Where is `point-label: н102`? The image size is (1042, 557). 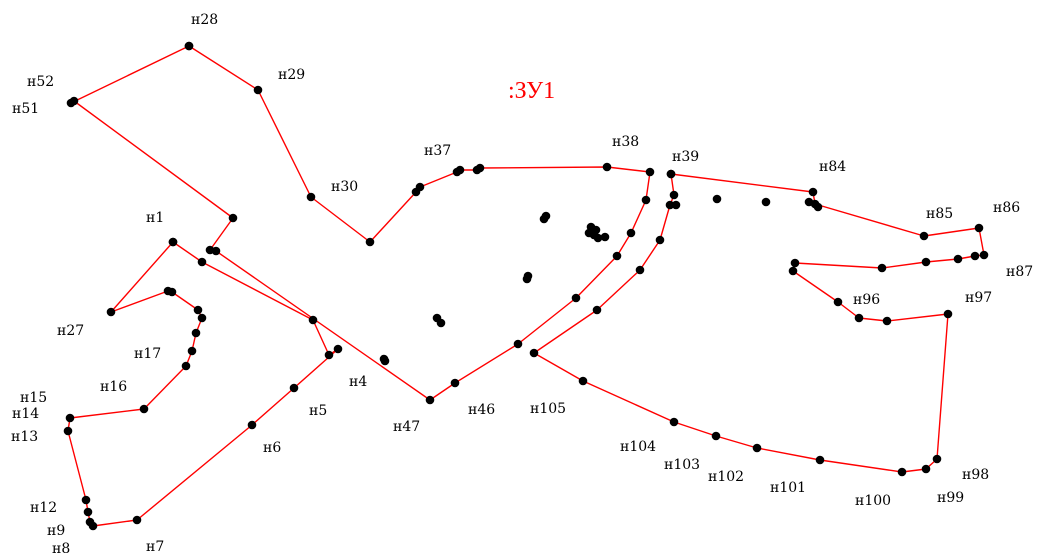
point-label: н102 is located at coordinates (726, 477).